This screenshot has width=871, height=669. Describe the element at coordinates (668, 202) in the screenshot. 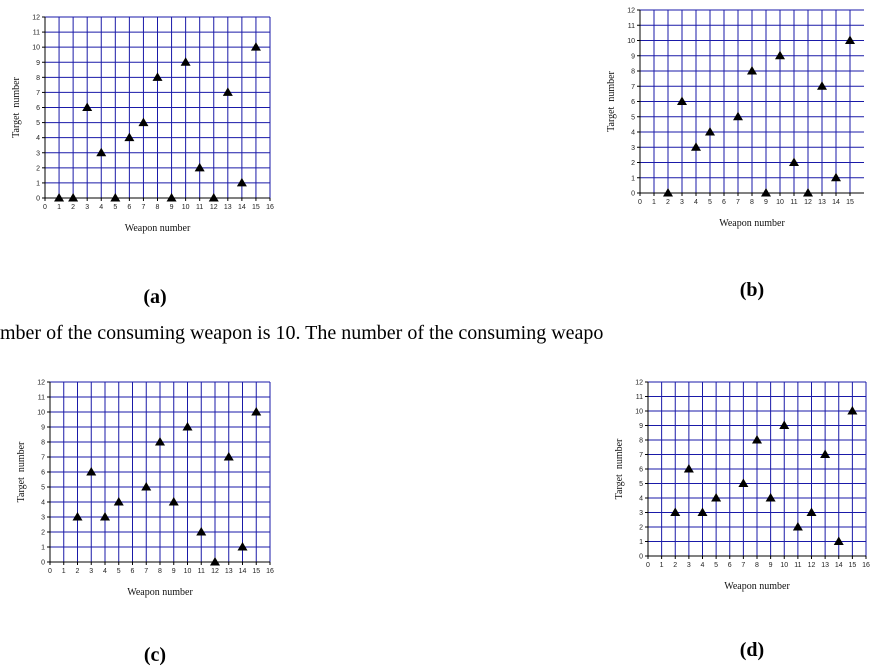

I see `x-tick-label: 2` at that location.